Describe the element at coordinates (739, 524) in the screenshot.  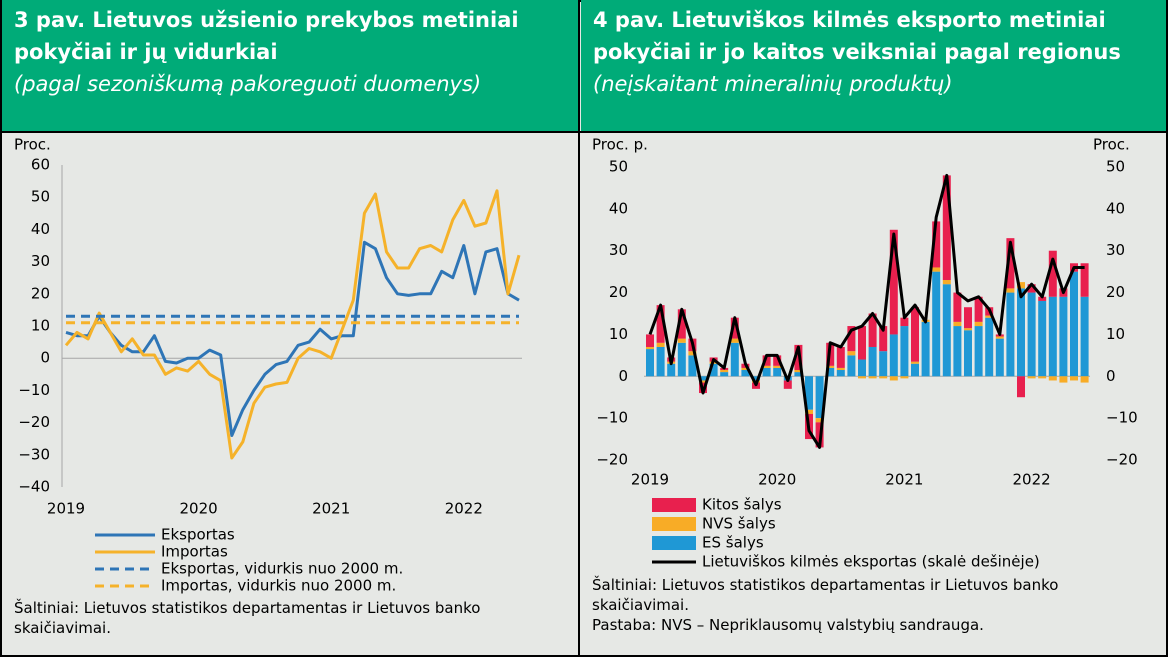
I see `legend-label: NVS šalys` at that location.